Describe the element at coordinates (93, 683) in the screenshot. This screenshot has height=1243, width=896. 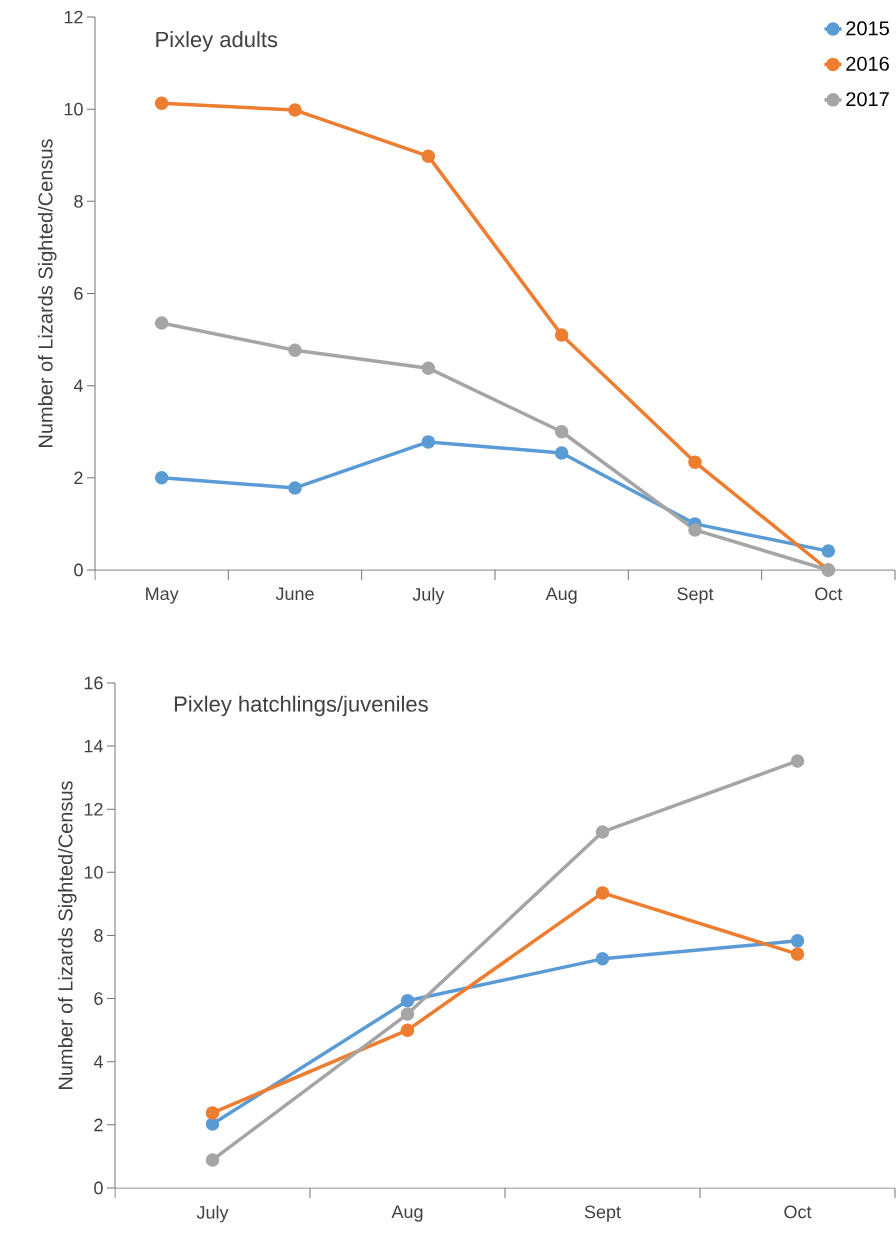
I see `y-tick-label: 16` at that location.